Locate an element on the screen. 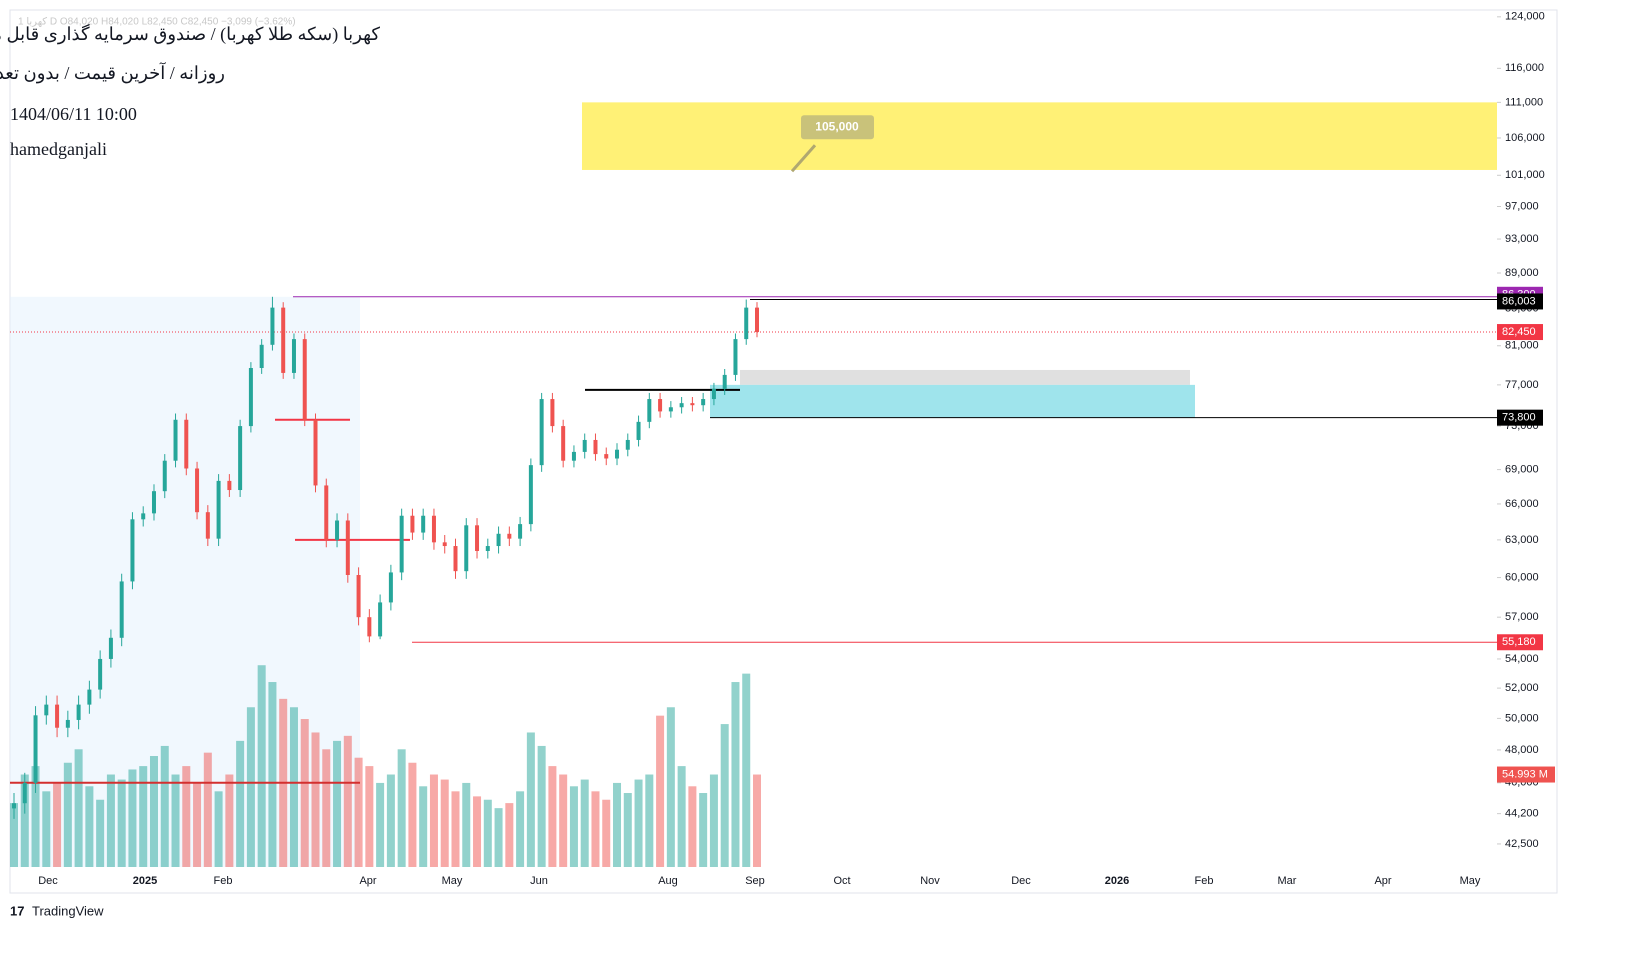  x-tick-label: Aug is located at coordinates (668, 881).